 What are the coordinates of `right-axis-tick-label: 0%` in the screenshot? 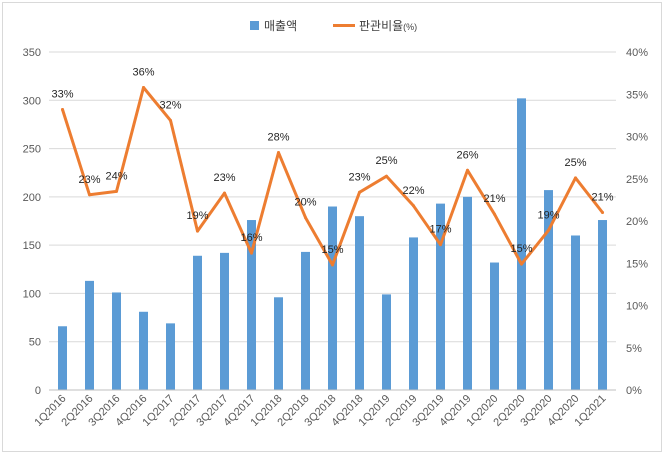 It's located at (634, 391).